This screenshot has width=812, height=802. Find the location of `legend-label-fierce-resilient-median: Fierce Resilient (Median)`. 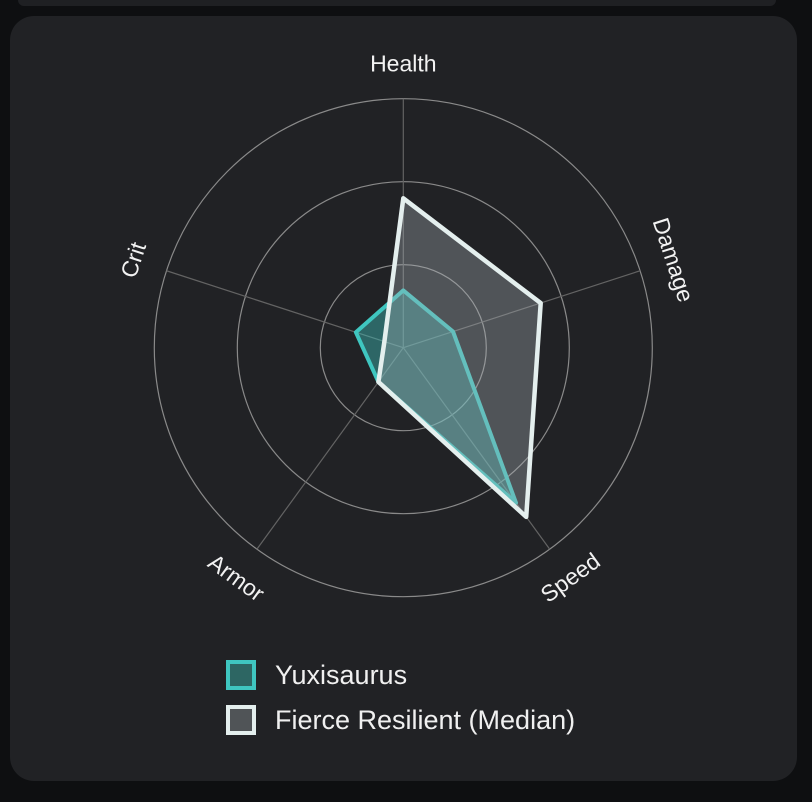

legend-label-fierce-resilient-median: Fierce Resilient (Median) is located at coordinates (425, 719).